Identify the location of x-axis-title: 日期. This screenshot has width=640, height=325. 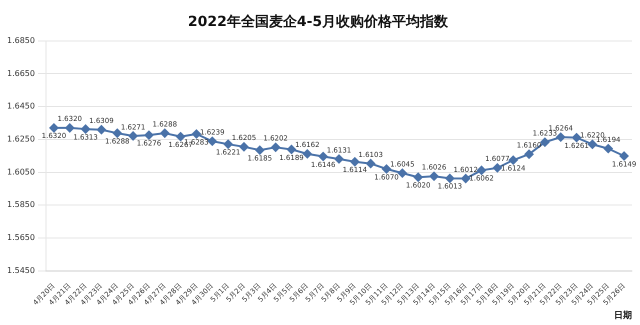
(623, 315).